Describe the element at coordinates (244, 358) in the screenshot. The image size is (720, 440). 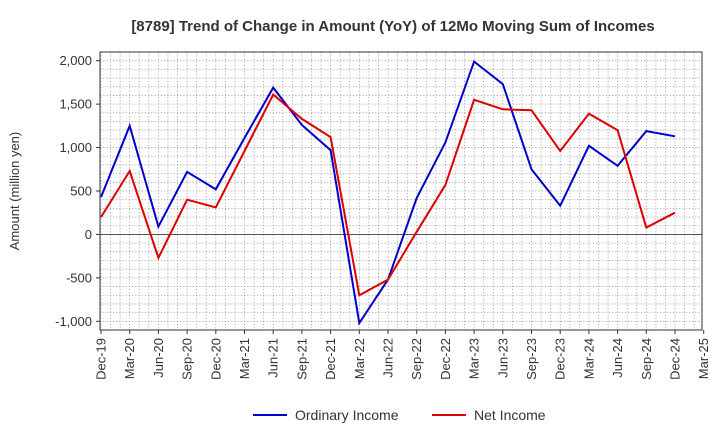
I see `x-tick-label: Mar-21` at that location.